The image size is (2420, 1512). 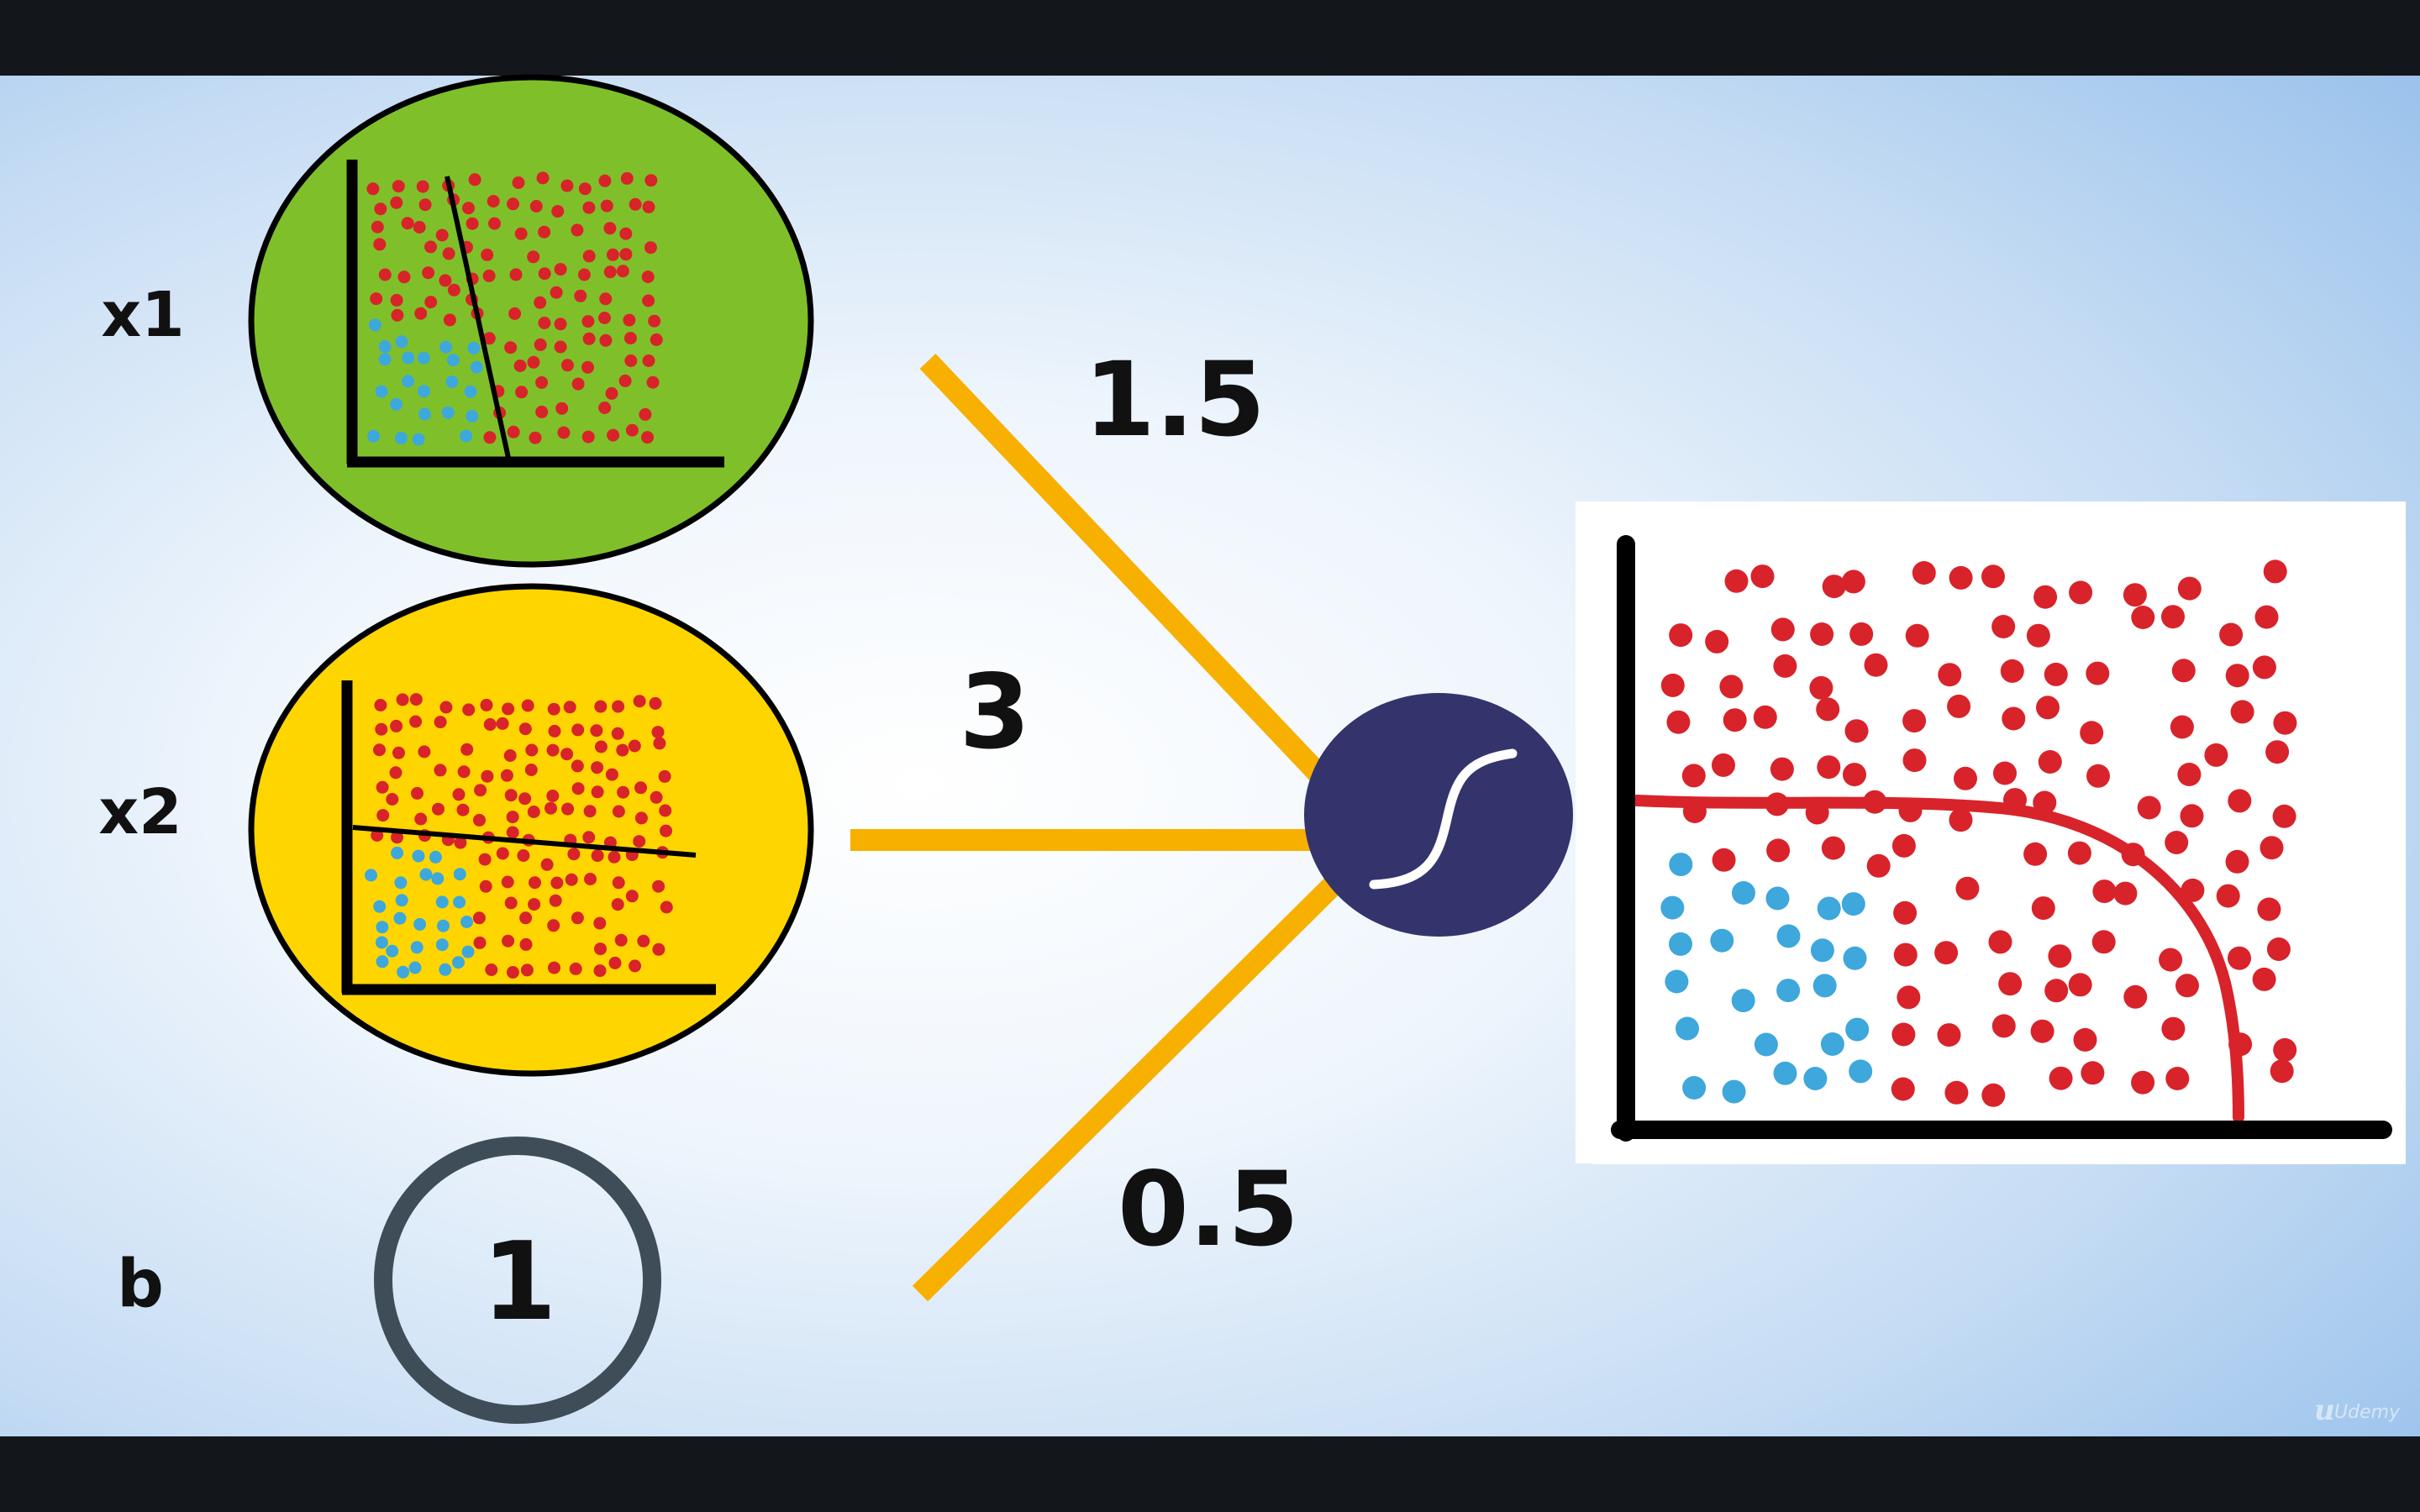 I want to click on top-letterbox-bar, so click(x=1210, y=38).